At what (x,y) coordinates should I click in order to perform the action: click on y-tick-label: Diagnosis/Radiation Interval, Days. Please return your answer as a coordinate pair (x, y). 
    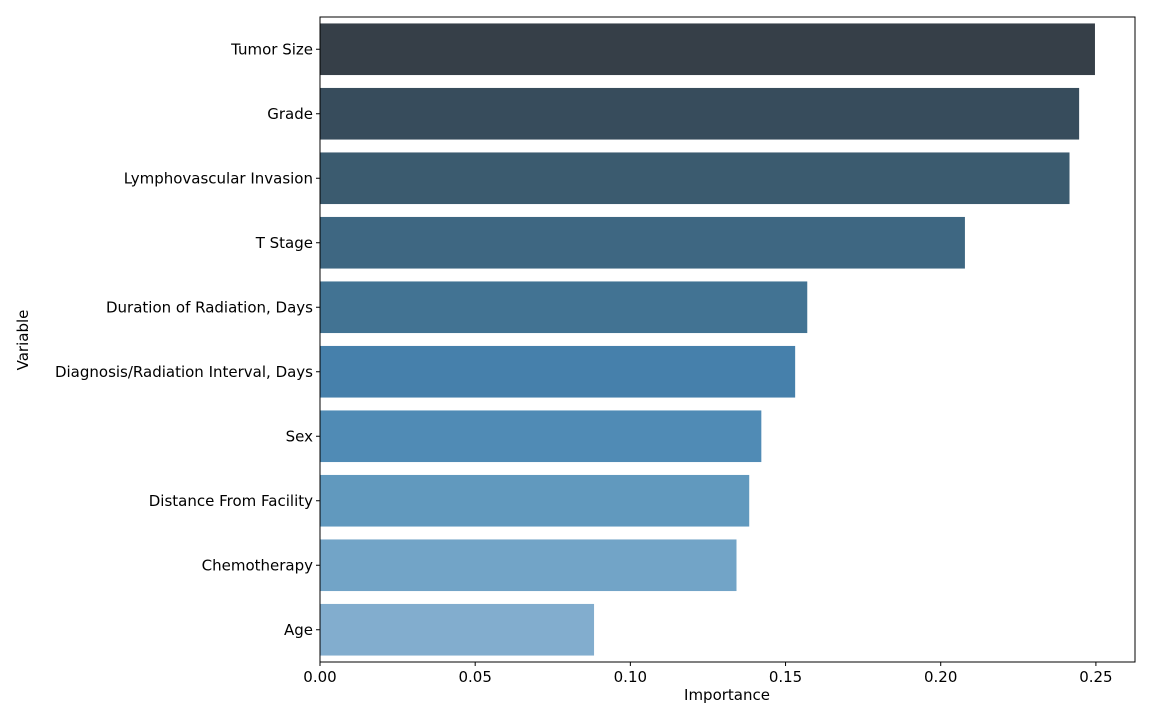
    Looking at the image, I should click on (184, 372).